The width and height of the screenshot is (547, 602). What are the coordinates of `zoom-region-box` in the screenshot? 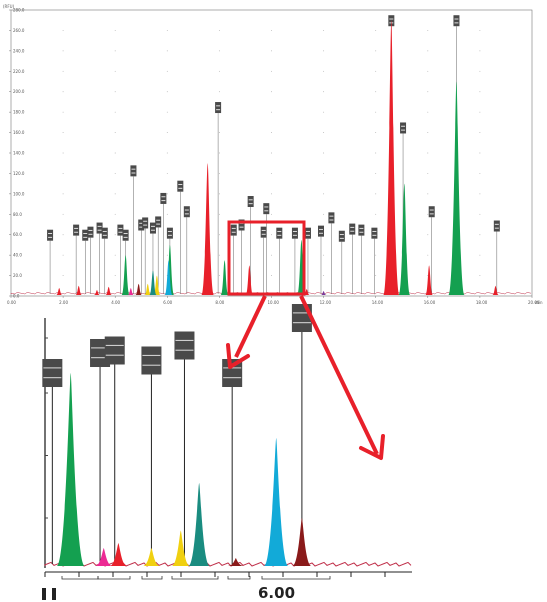 It's located at (266, 258).